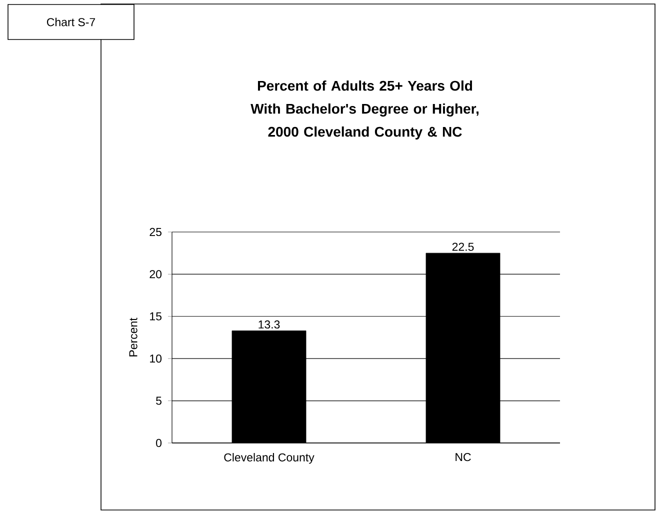 This screenshot has width=658, height=512. What do you see at coordinates (156, 232) in the screenshot?
I see `y-tick-label: 25` at bounding box center [156, 232].